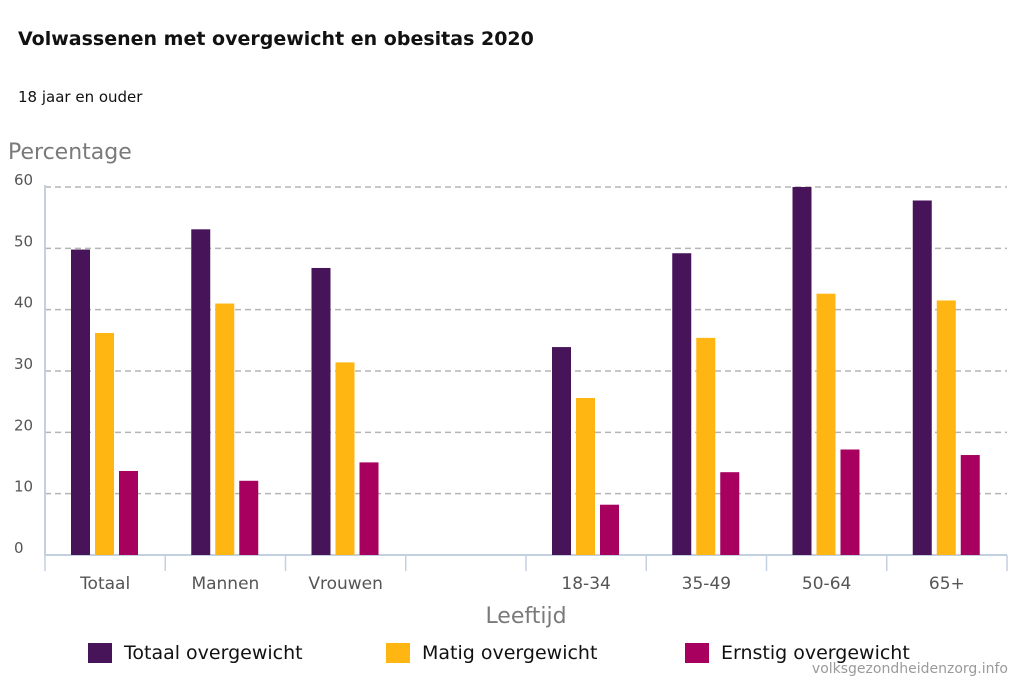 The width and height of the screenshot is (1024, 683). I want to click on x-tick-label: 35-49, so click(706, 584).